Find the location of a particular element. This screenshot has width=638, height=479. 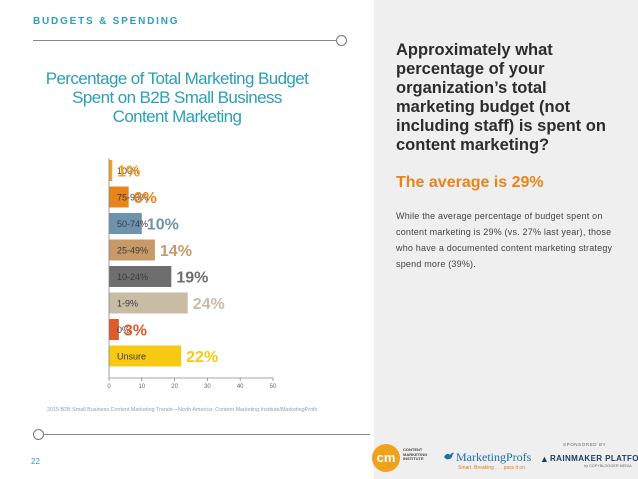

bar-category-label: 75-99% is located at coordinates (132, 198).